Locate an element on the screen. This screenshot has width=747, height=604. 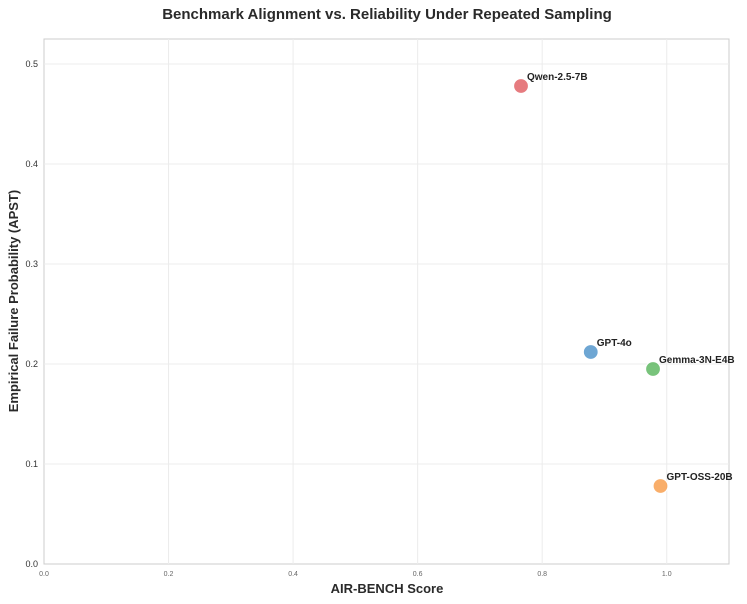
data-points is located at coordinates (590, 286).